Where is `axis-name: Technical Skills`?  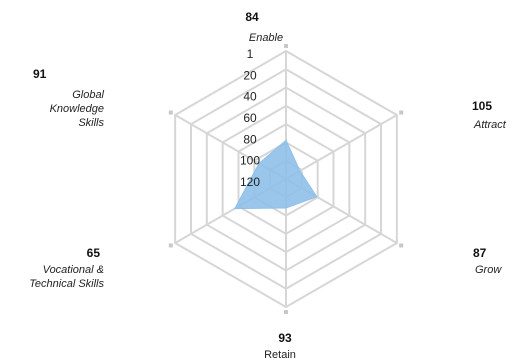 axis-name: Technical Skills is located at coordinates (66, 284).